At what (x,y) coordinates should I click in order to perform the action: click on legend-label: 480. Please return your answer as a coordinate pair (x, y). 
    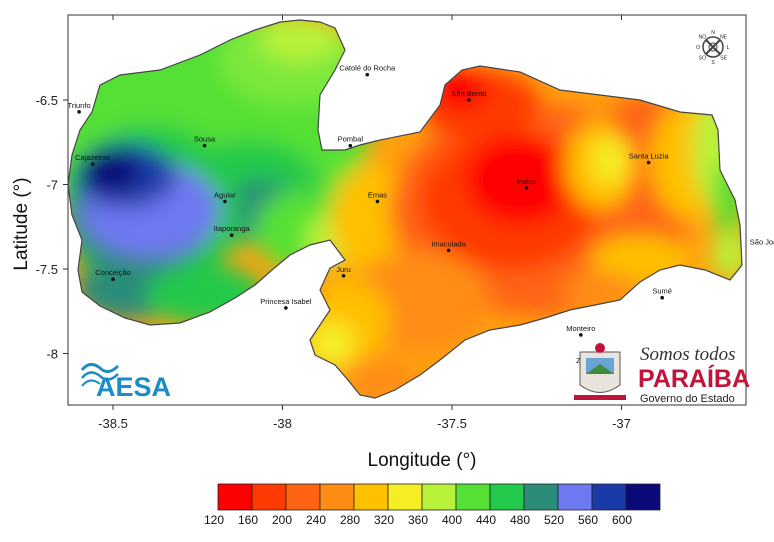
    Looking at the image, I should click on (520, 520).